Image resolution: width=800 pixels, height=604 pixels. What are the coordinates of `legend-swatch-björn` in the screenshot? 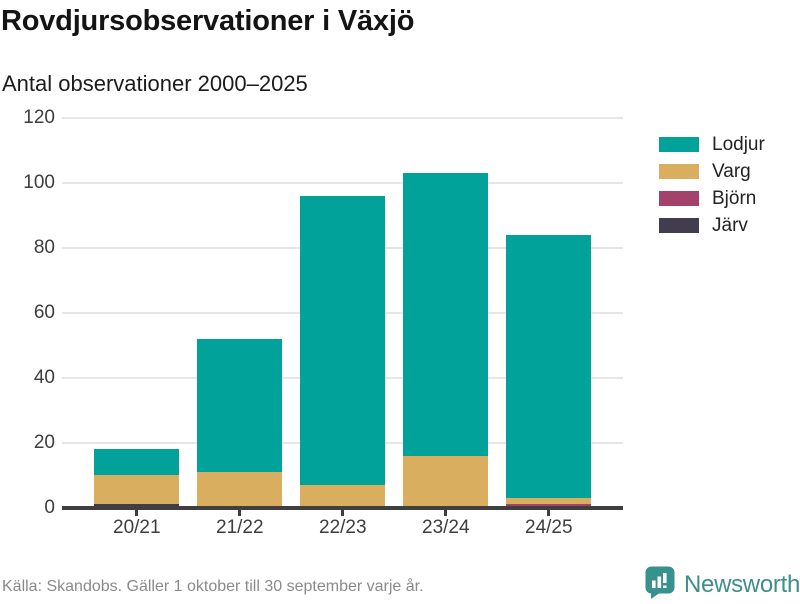 It's located at (679, 198).